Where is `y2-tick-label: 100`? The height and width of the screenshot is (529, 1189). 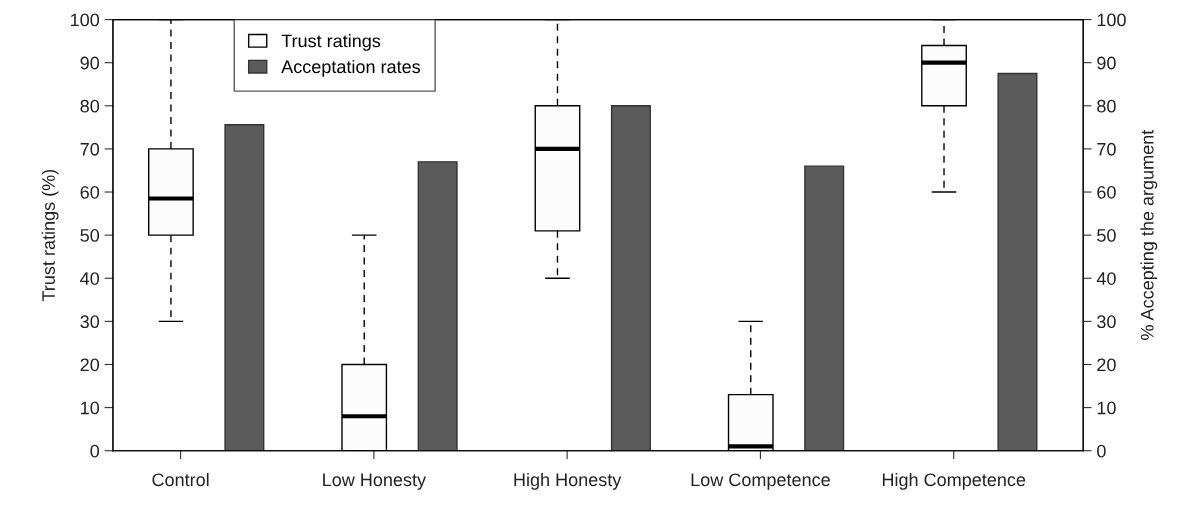
y2-tick-label: 100 is located at coordinates (1111, 20).